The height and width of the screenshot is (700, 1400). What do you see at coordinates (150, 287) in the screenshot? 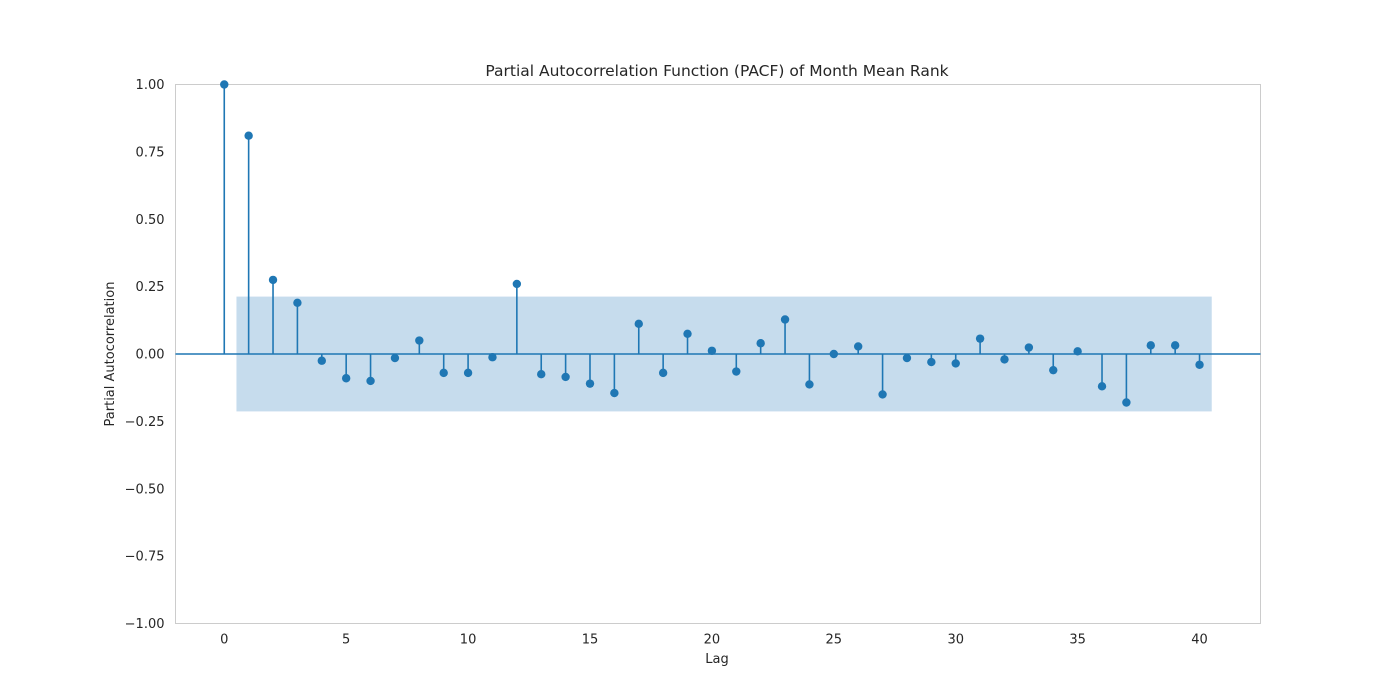
I see `y-tick-label: 0.25` at bounding box center [150, 287].